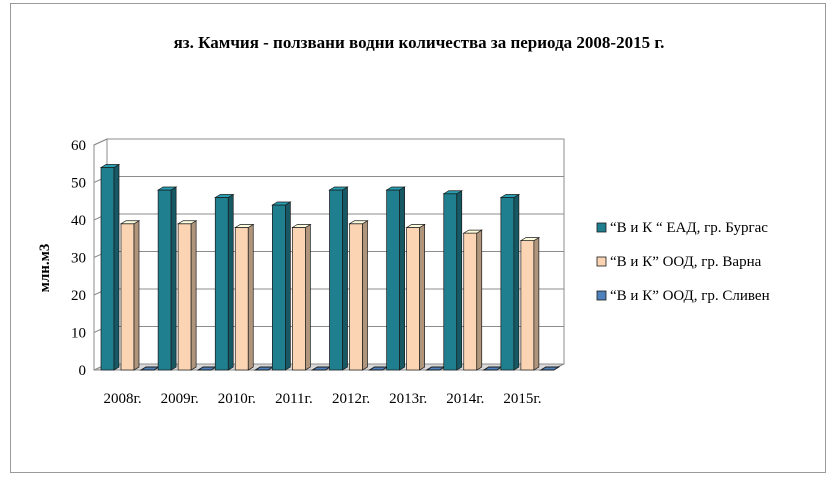 The image size is (838, 480). Describe the element at coordinates (690, 296) in the screenshot. I see `legend-label: “В и К” ООД, гр. Сливен` at that location.